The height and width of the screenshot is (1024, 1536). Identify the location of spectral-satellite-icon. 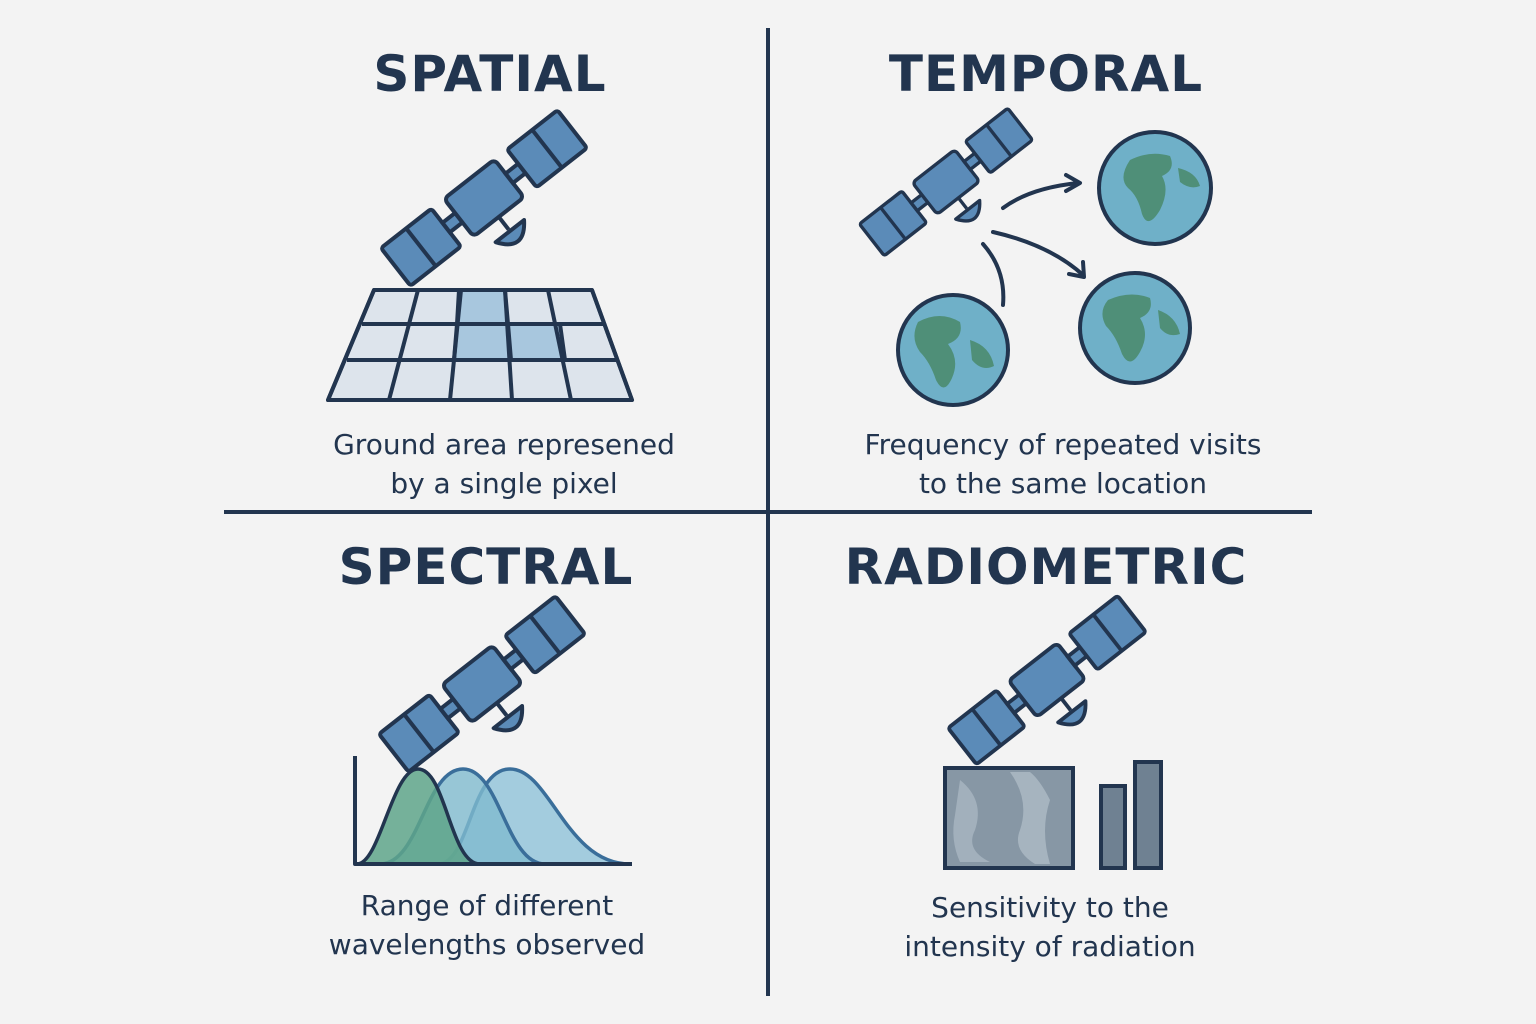
(491, 696).